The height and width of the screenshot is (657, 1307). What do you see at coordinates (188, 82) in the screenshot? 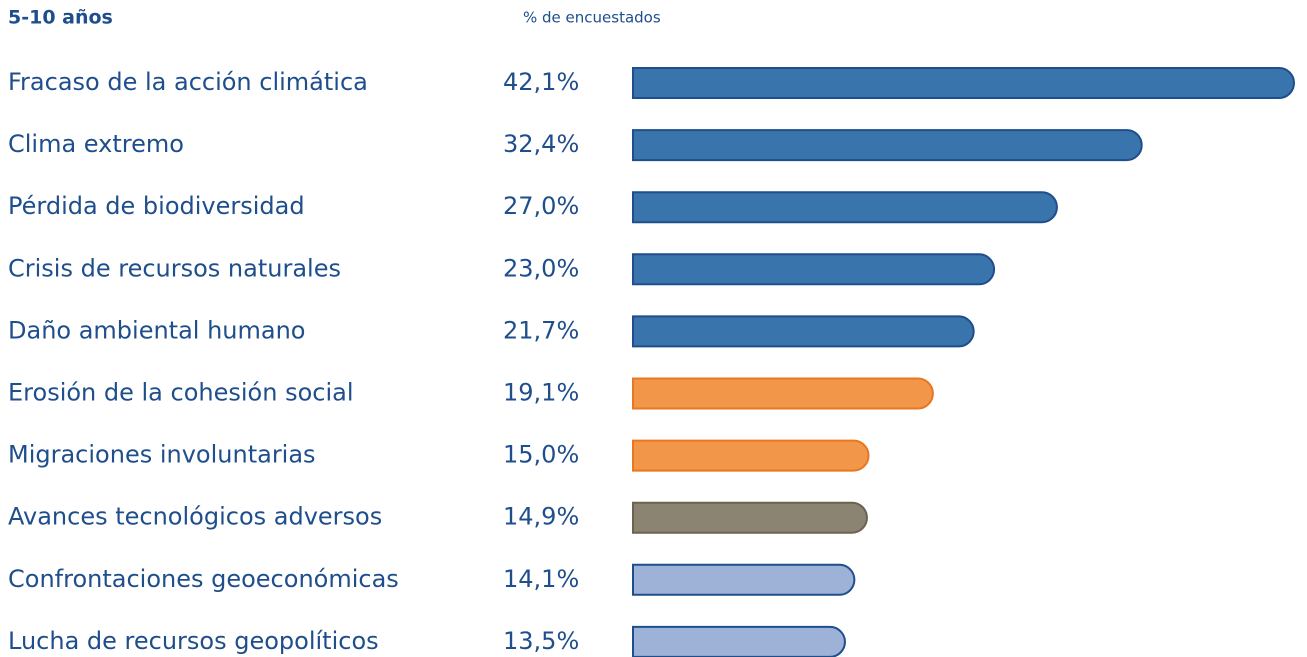
I see `category-label: Fracaso de la acción climática` at bounding box center [188, 82].